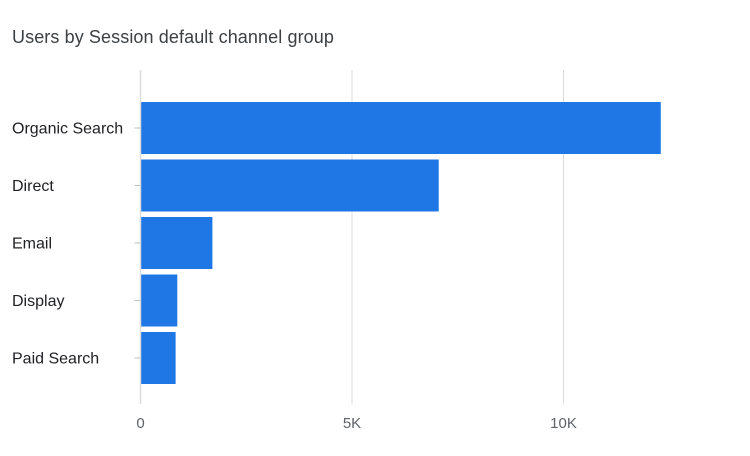  What do you see at coordinates (140, 423) in the screenshot?
I see `x-tick-label: 0` at bounding box center [140, 423].